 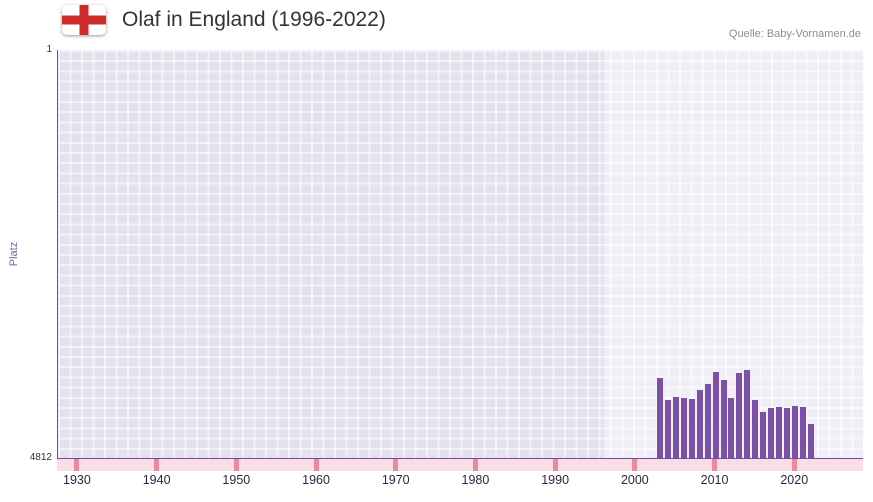 What do you see at coordinates (475, 465) in the screenshot?
I see `x-axis-tick-1980` at bounding box center [475, 465].